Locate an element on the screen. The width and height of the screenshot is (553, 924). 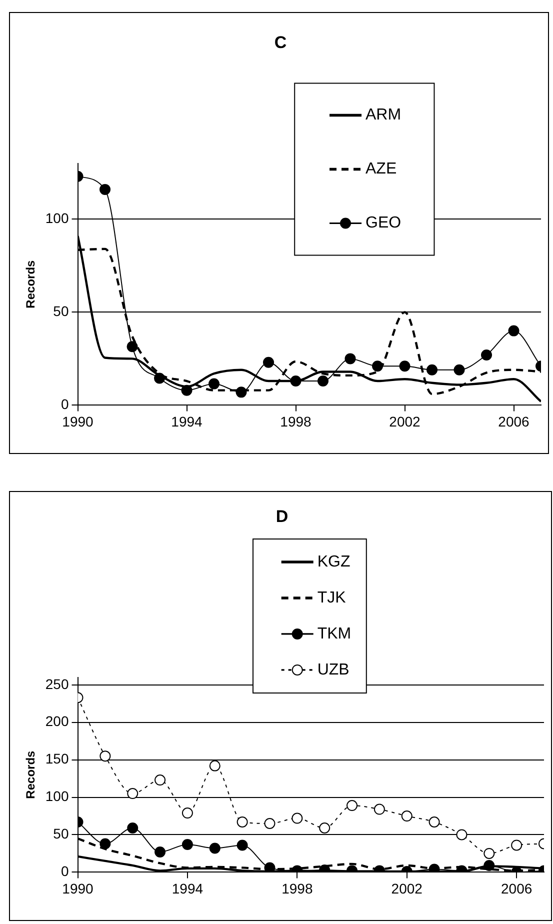
chart-title: D is located at coordinates (282, 516).